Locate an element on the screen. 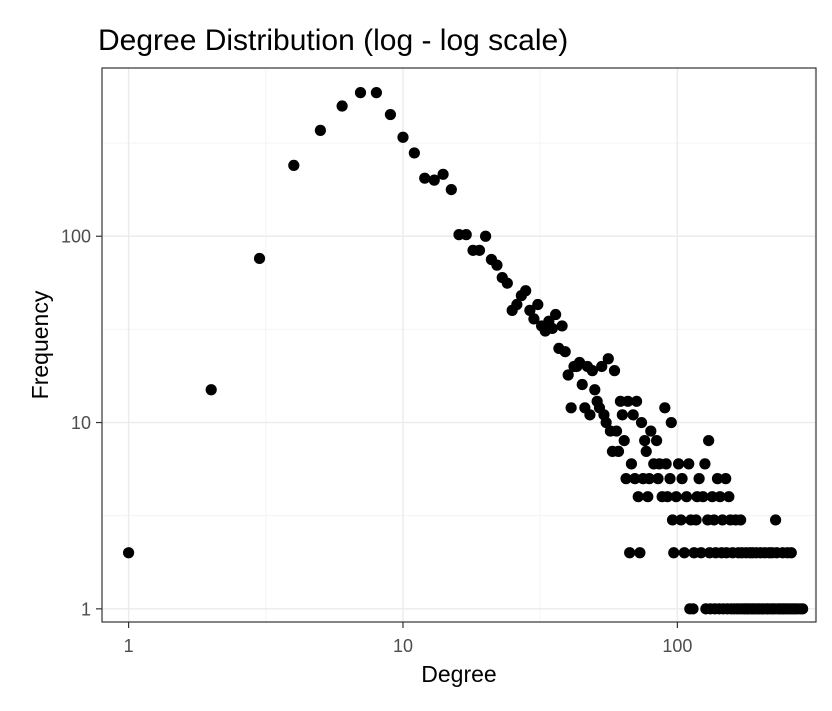 The height and width of the screenshot is (711, 832). chart-title: Degree Distribution (log - log scale) is located at coordinates (333, 40).